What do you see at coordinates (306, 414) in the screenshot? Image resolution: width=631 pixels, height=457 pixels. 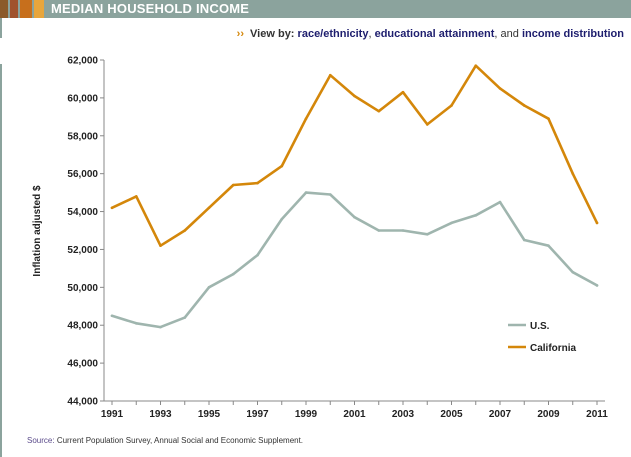 I see `x-tick-label: 1999` at bounding box center [306, 414].